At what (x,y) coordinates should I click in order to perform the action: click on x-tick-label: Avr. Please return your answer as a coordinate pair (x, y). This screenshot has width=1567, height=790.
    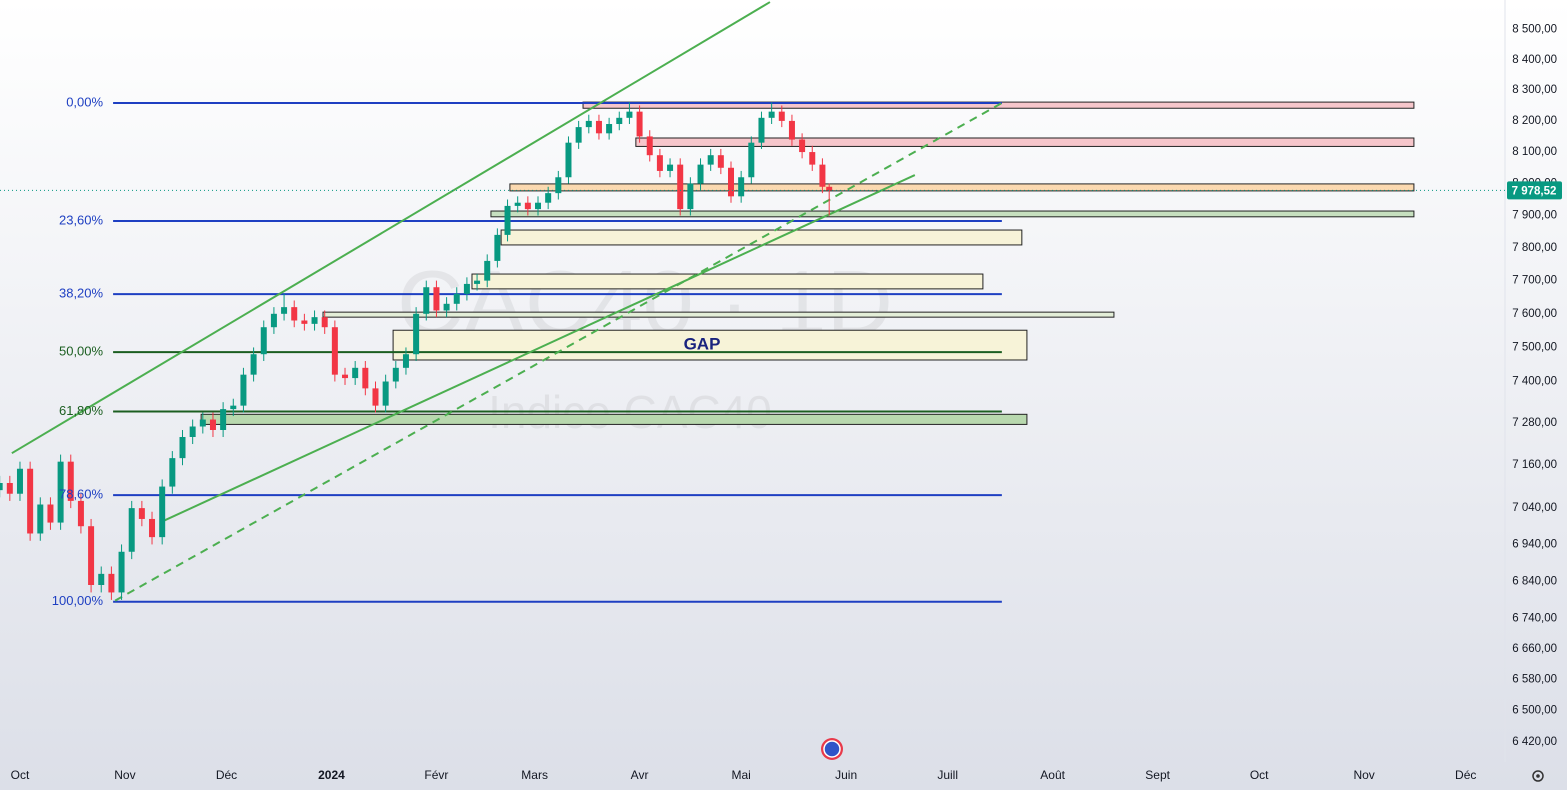
    Looking at the image, I should click on (640, 775).